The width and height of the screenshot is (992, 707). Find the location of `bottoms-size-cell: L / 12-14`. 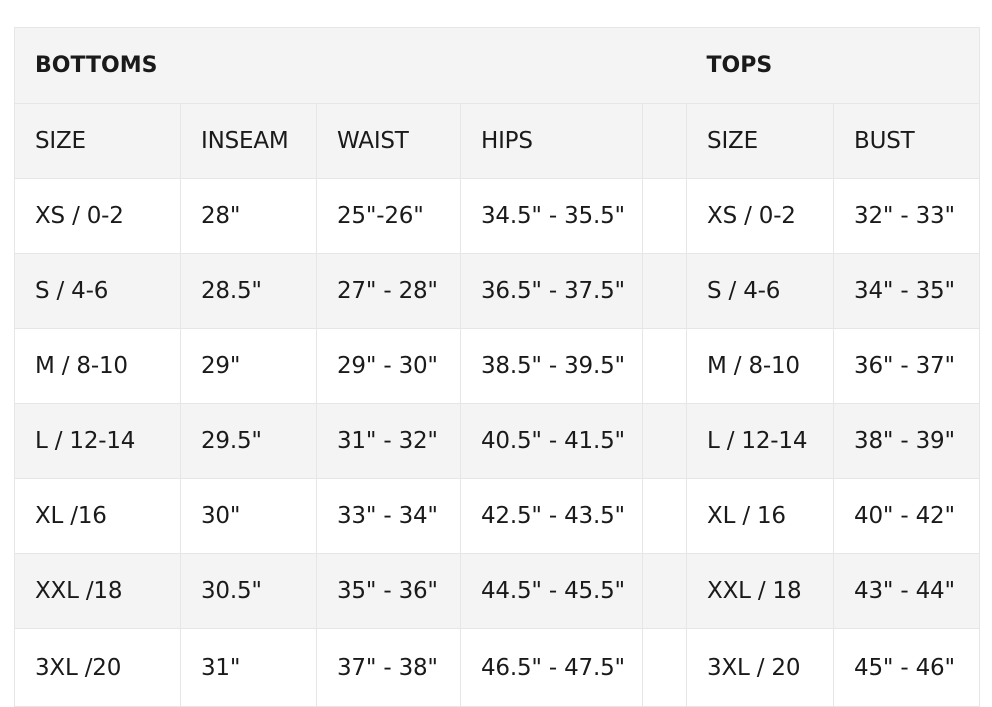

bottoms-size-cell: L / 12-14 is located at coordinates (97, 441).